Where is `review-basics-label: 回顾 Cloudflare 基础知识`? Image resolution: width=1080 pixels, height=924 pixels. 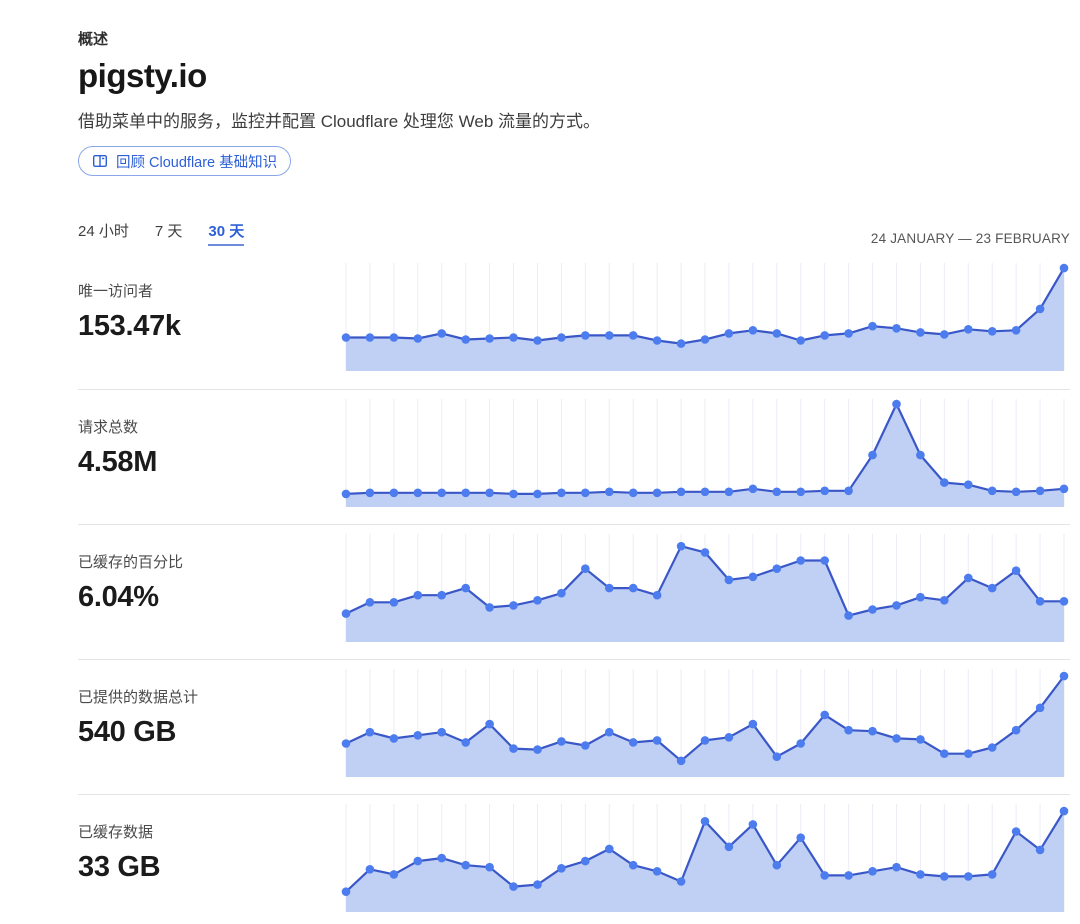 review-basics-label: 回顾 Cloudflare 基础知识 is located at coordinates (197, 162).